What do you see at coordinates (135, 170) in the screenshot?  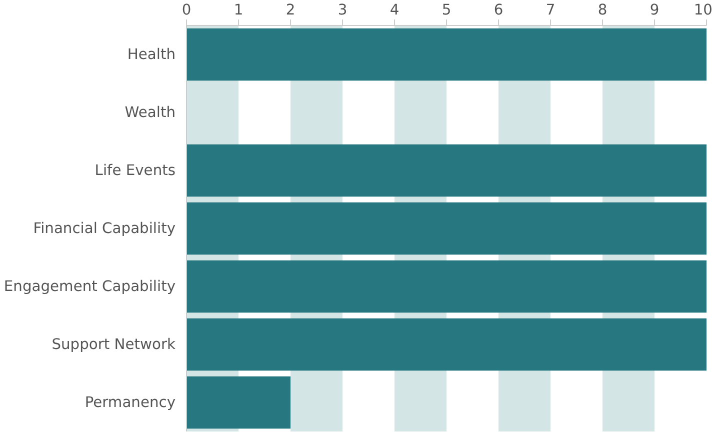 I see `y-tick-label: Life Events` at bounding box center [135, 170].